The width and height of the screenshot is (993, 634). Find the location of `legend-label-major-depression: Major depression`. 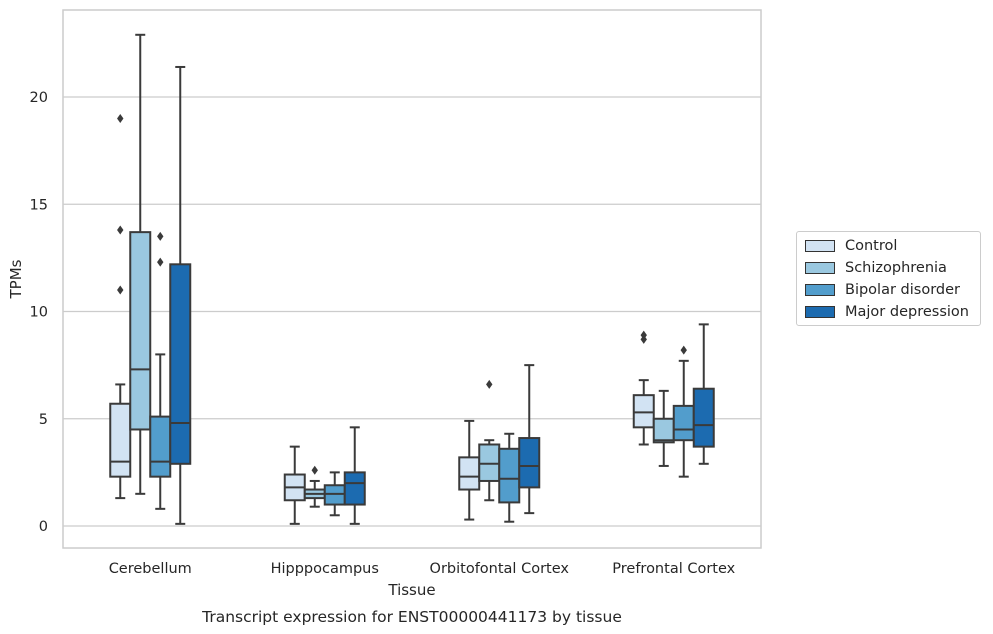

legend-label-major-depression: Major depression is located at coordinates (907, 312).